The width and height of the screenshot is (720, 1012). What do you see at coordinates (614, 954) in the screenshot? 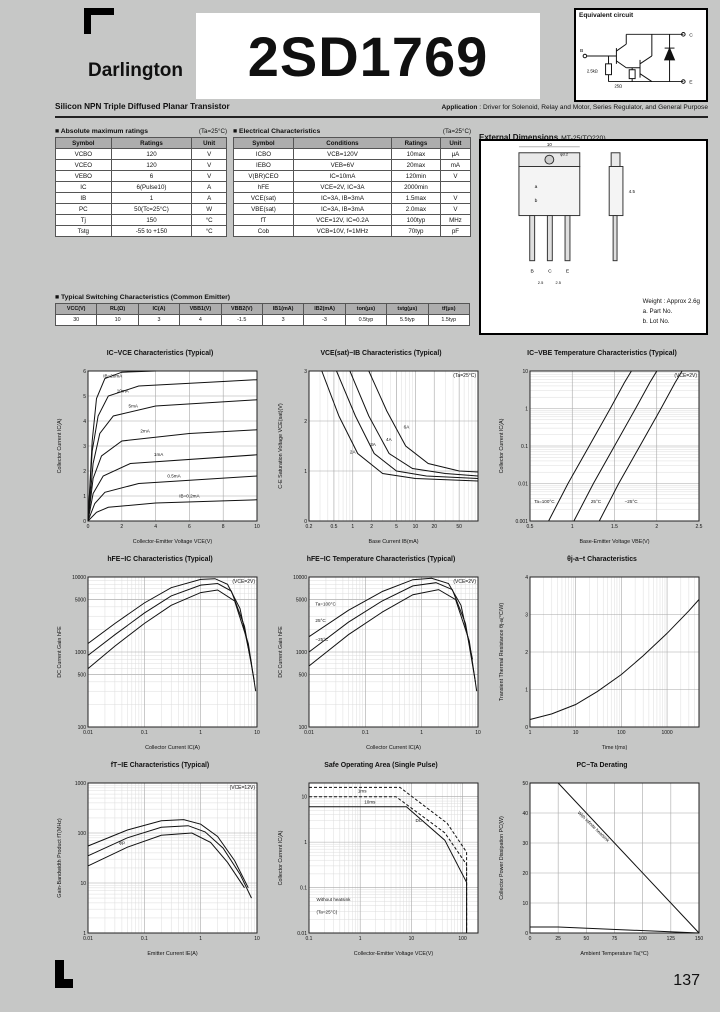
I see `svg-text: Ambient Temperature Ta(°C)` at bounding box center [614, 954].